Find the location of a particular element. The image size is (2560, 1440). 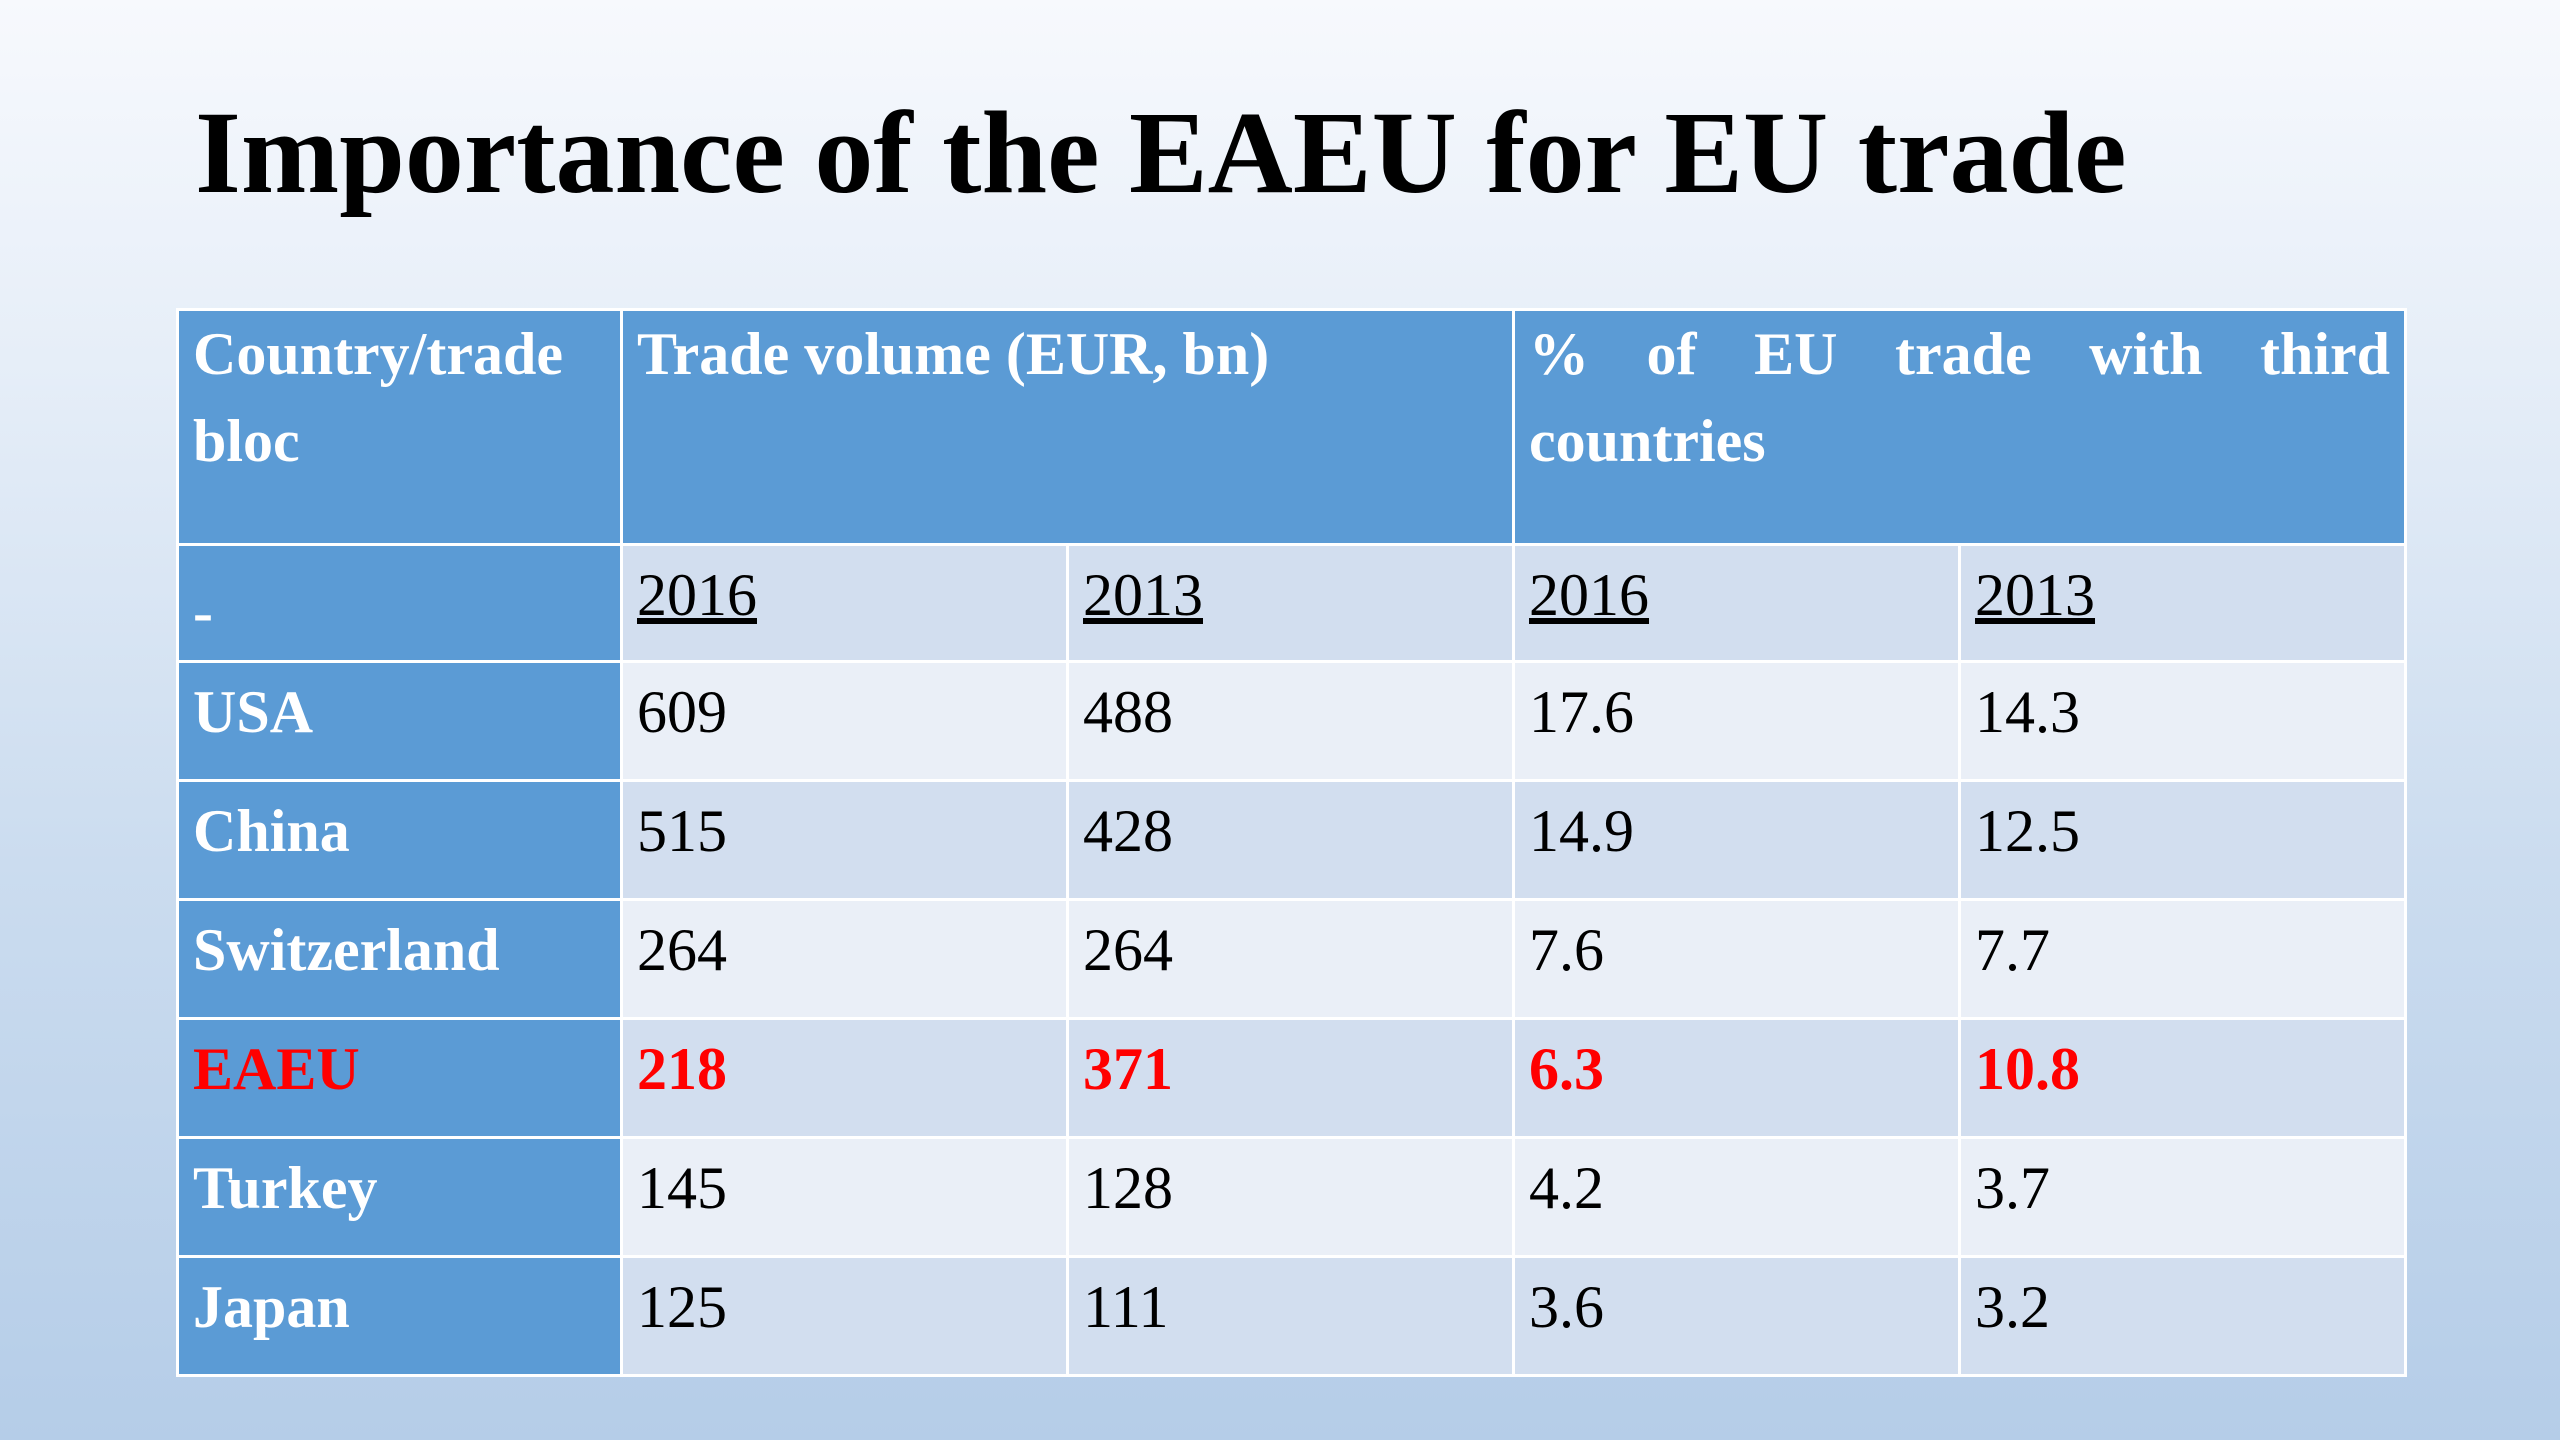

table-row-japan: Japan 125 111 3.6 3.2 is located at coordinates (1292, 1316).